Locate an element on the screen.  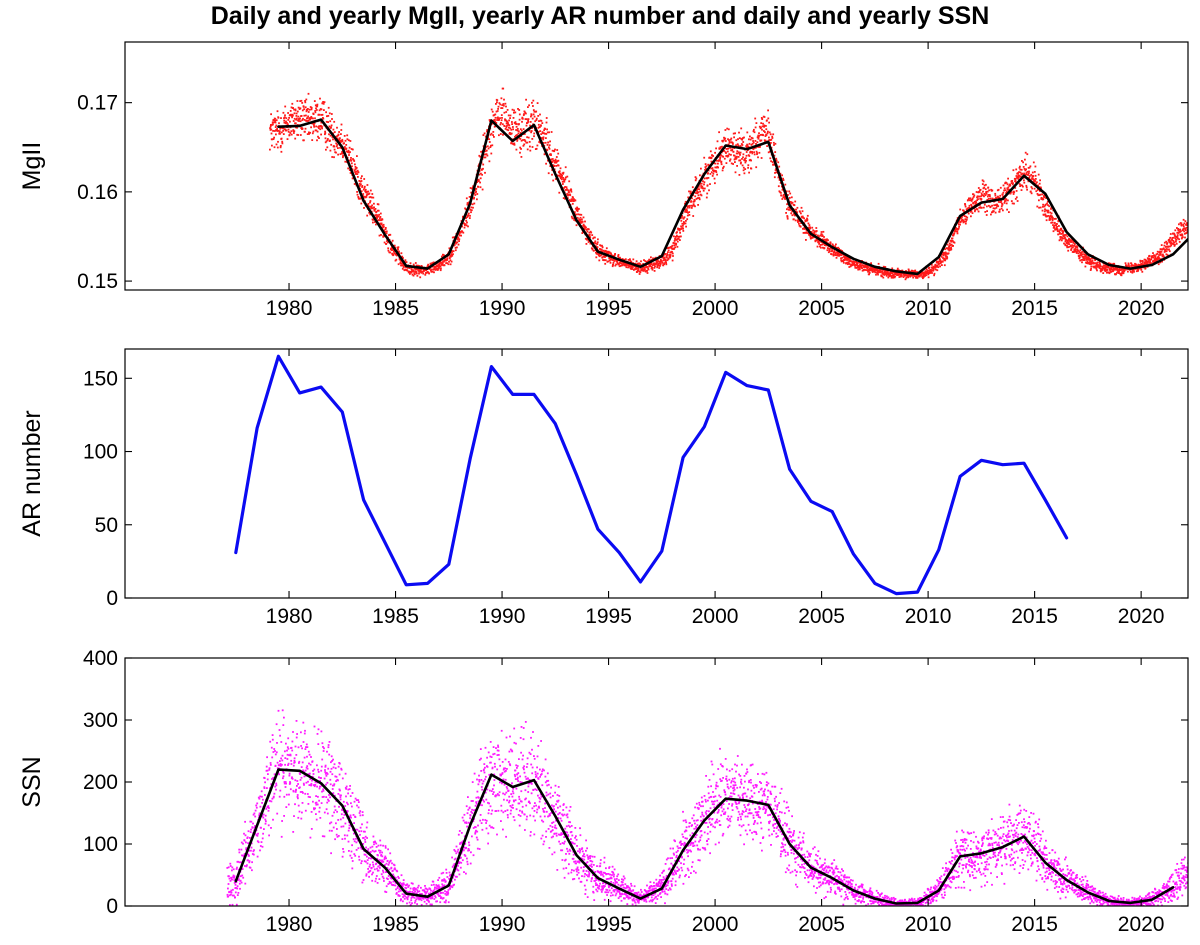
ar-number-y-axis-label: AR number is located at coordinates (32, 473).